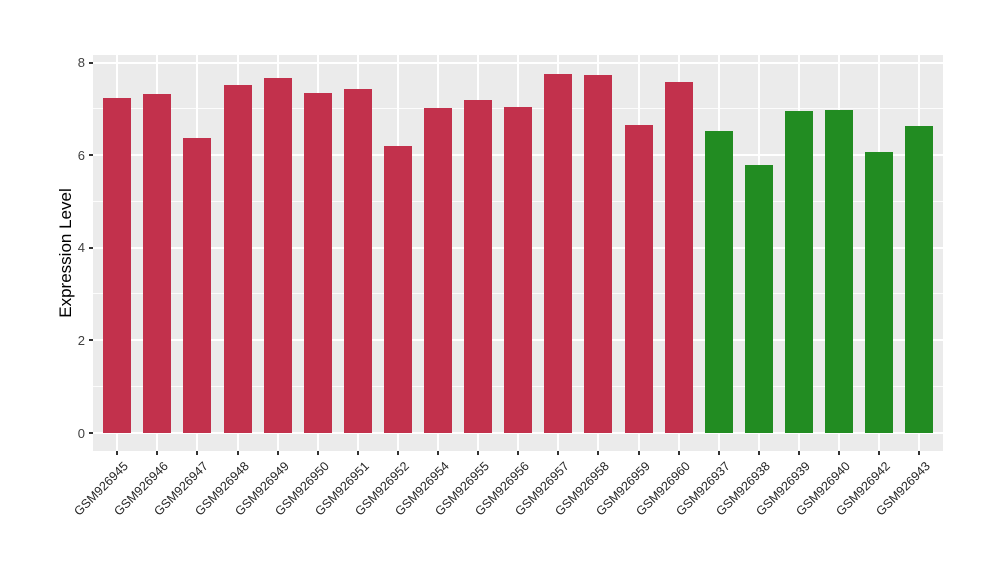 This screenshot has width=1000, height=580. I want to click on x-axis-tick-GSM926949, so click(277, 453).